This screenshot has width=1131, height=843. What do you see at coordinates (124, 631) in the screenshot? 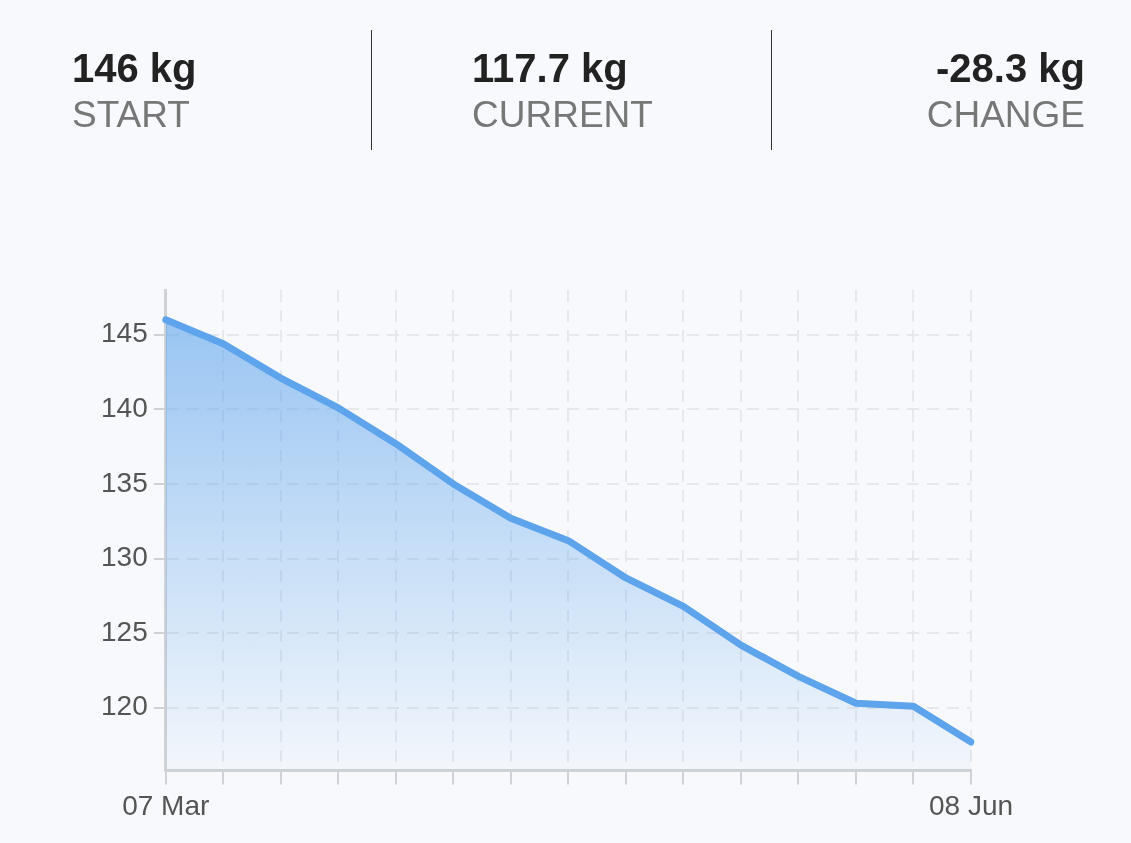
I see `y-tick-label: 125` at bounding box center [124, 631].